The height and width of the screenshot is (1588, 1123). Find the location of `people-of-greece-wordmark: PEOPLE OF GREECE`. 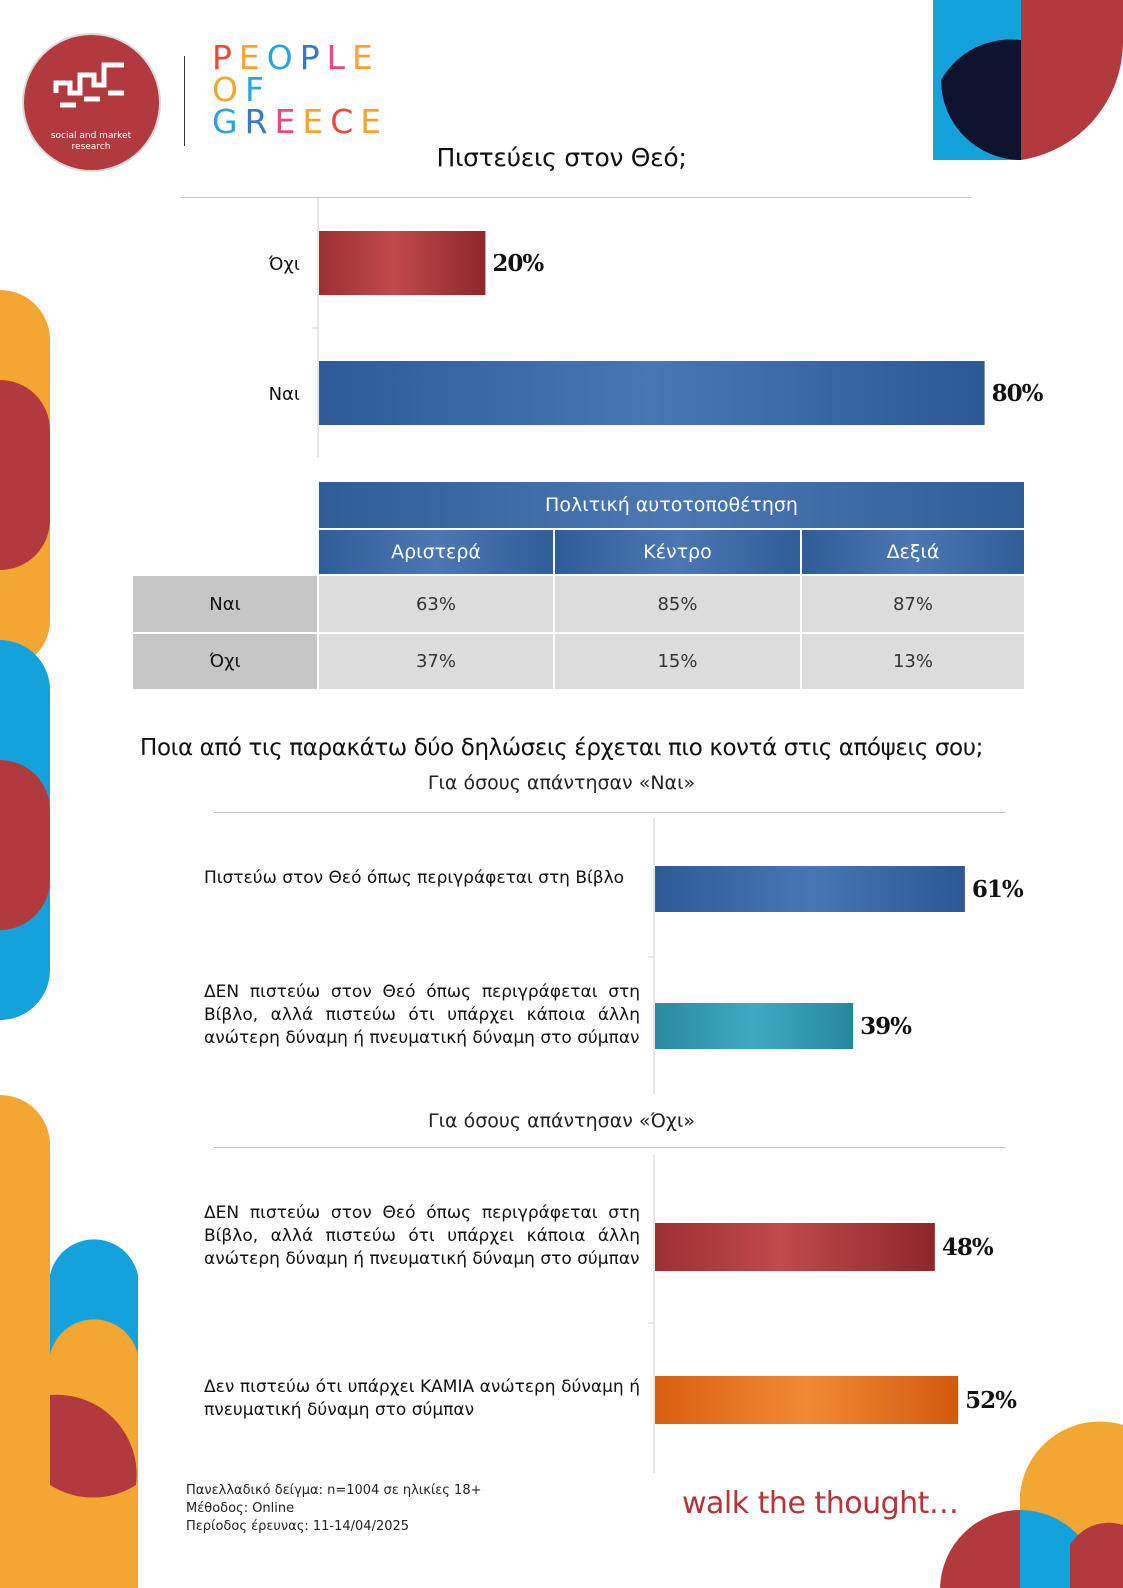

people-of-greece-wordmark: PEOPLE OF GREECE is located at coordinates (300, 89).